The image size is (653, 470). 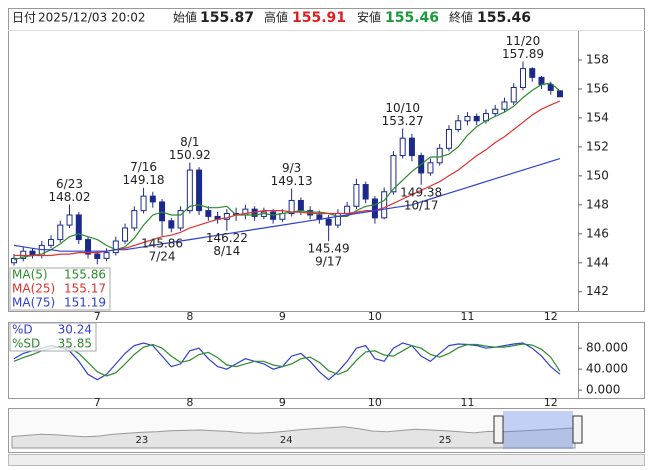 I want to click on legend-value: 155.86, so click(x=85, y=275).